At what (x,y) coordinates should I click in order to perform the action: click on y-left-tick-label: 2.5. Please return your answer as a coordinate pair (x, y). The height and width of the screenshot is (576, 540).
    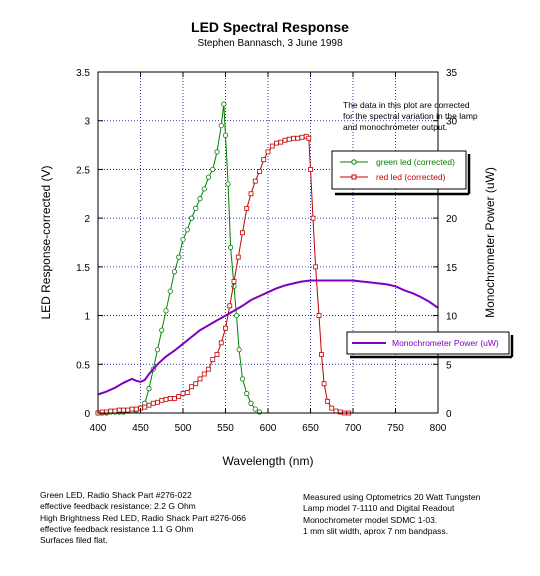
    Looking at the image, I should click on (83, 170).